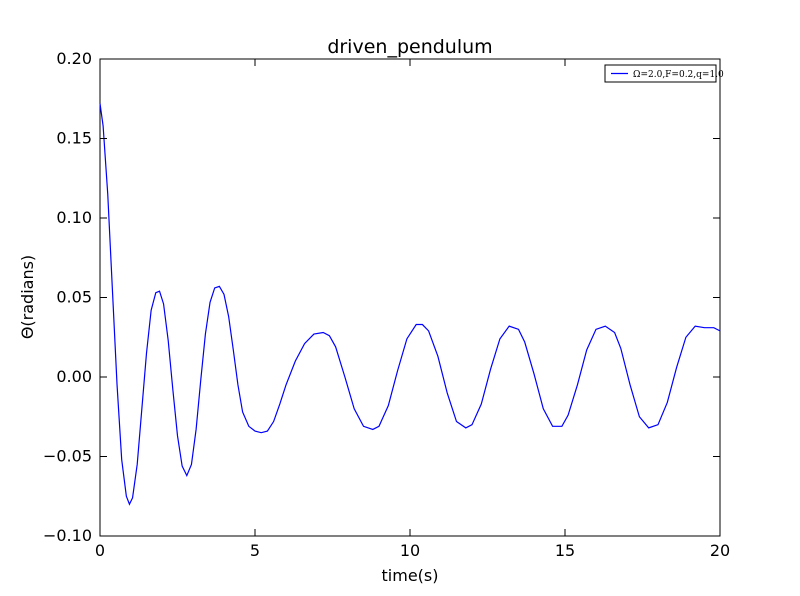  Describe the element at coordinates (410, 575) in the screenshot. I see `x-axis-label: time(s)` at that location.